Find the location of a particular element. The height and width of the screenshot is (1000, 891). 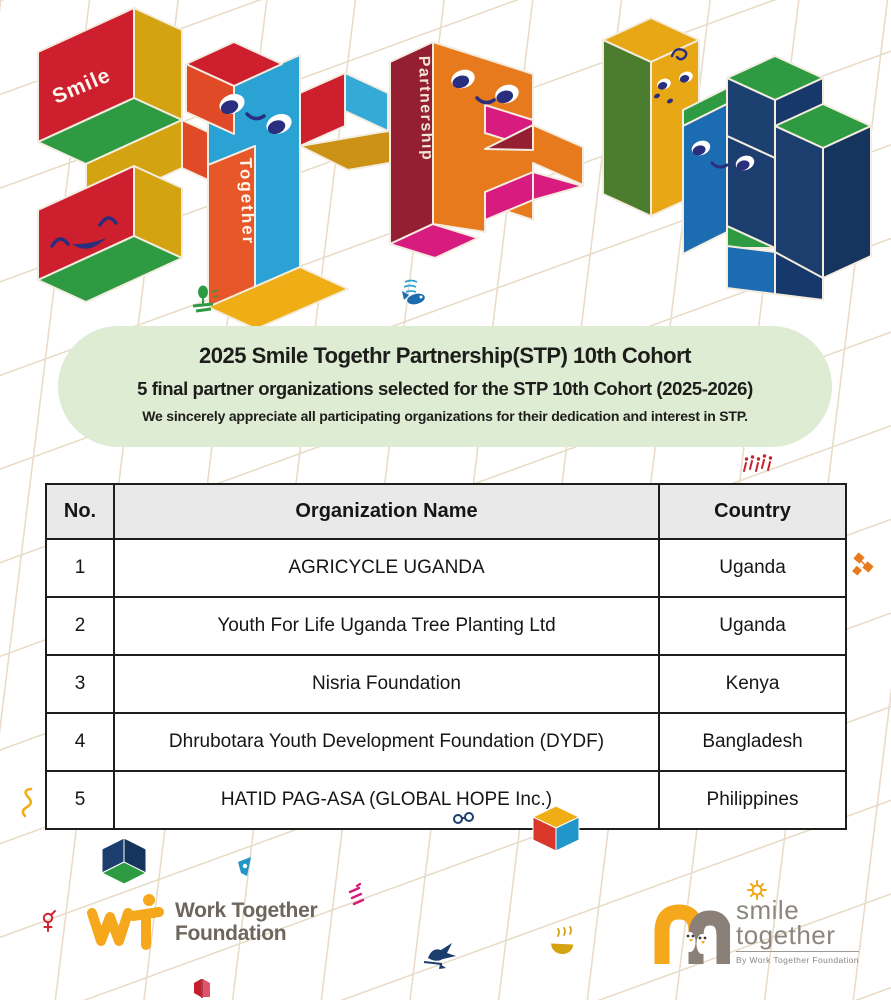

smile-logo-line2: together is located at coordinates (797, 937).